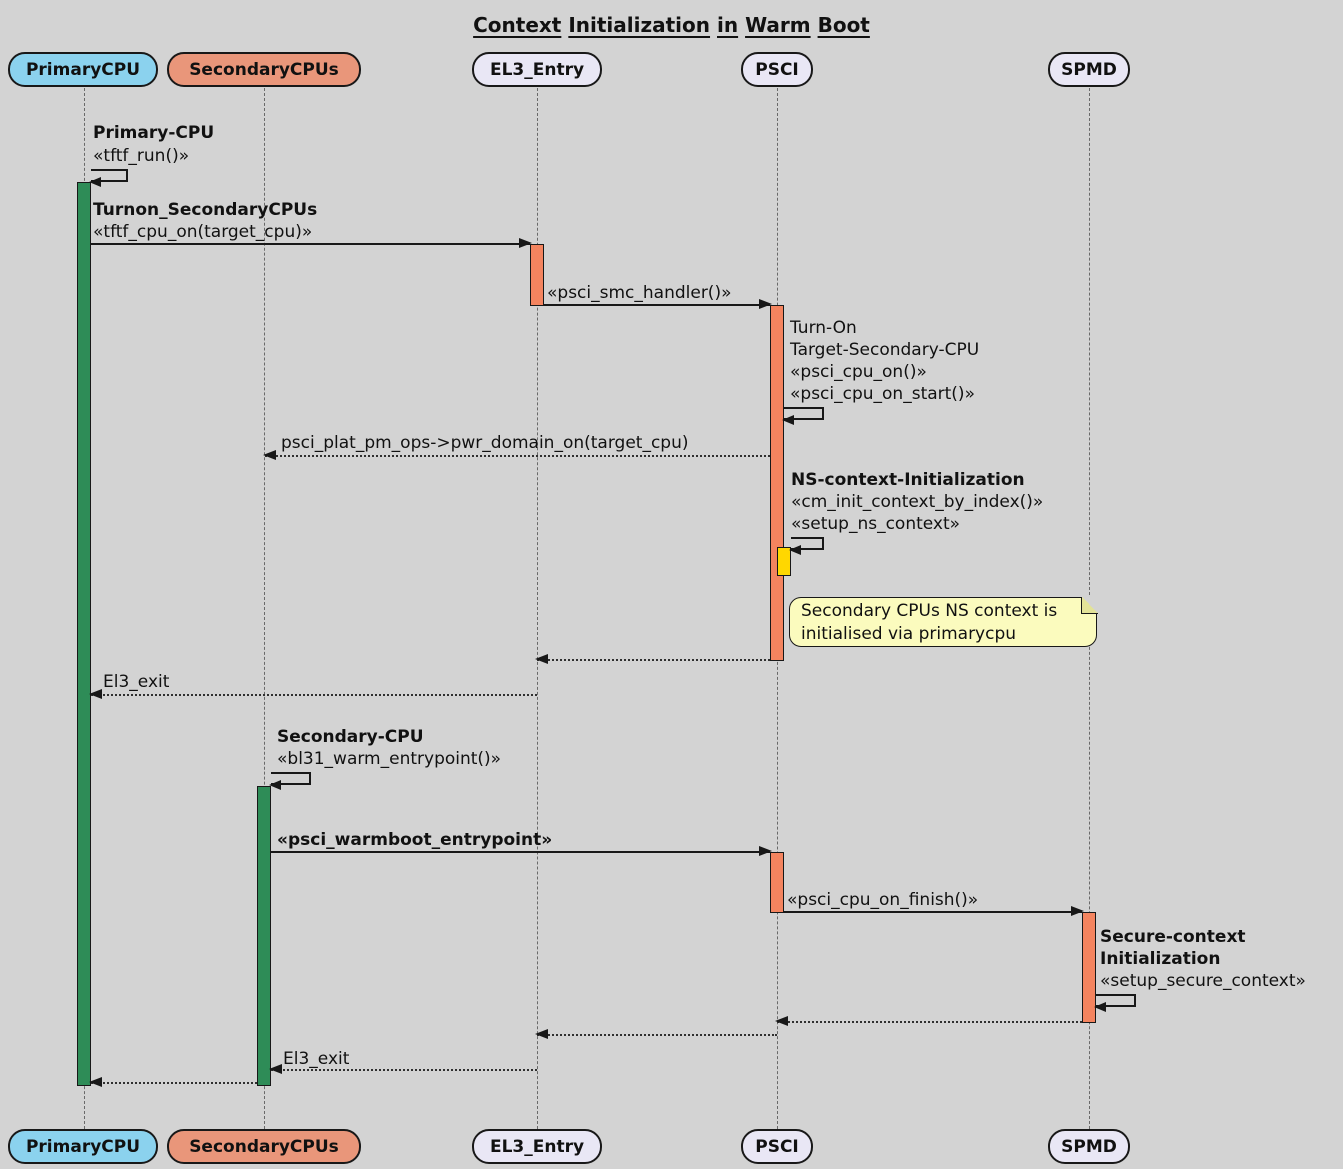 This screenshot has width=1343, height=1169. Describe the element at coordinates (415, 840) in the screenshot. I see `msg-warmboot-label: «psci_warmboot_entrypoint»` at that location.